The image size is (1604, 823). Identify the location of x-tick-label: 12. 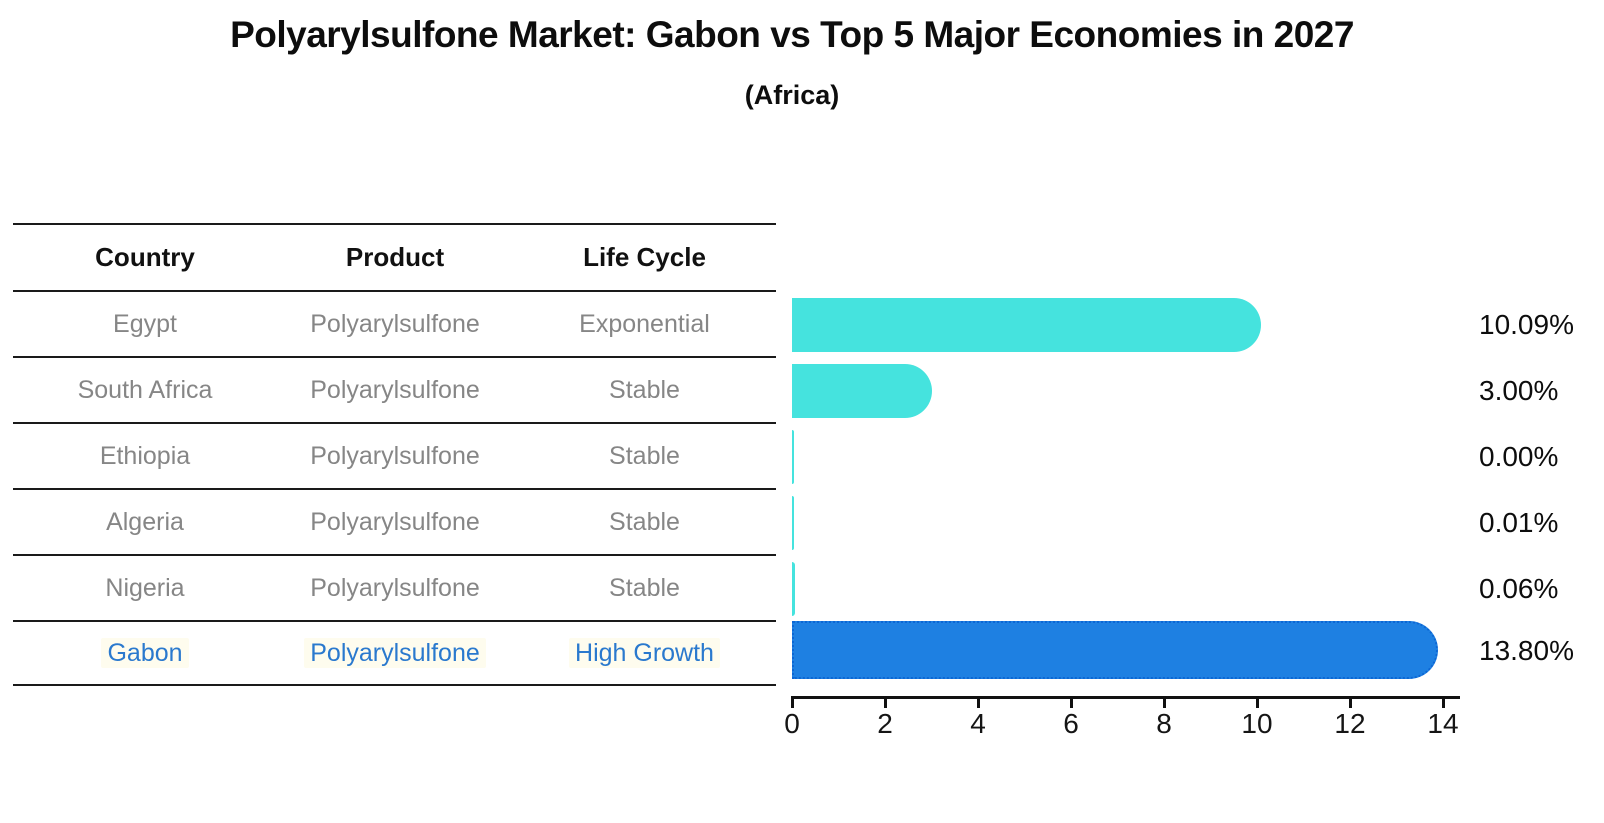
(1350, 723).